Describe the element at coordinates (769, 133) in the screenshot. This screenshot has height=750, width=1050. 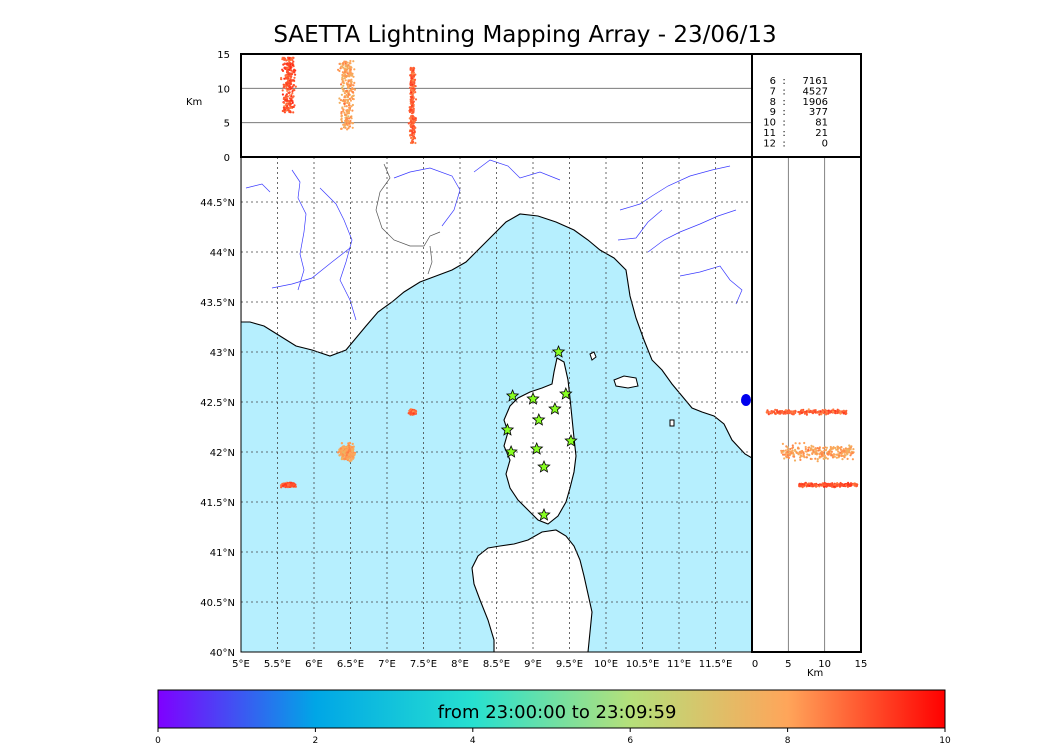
I see `station-count-number: 11` at that location.